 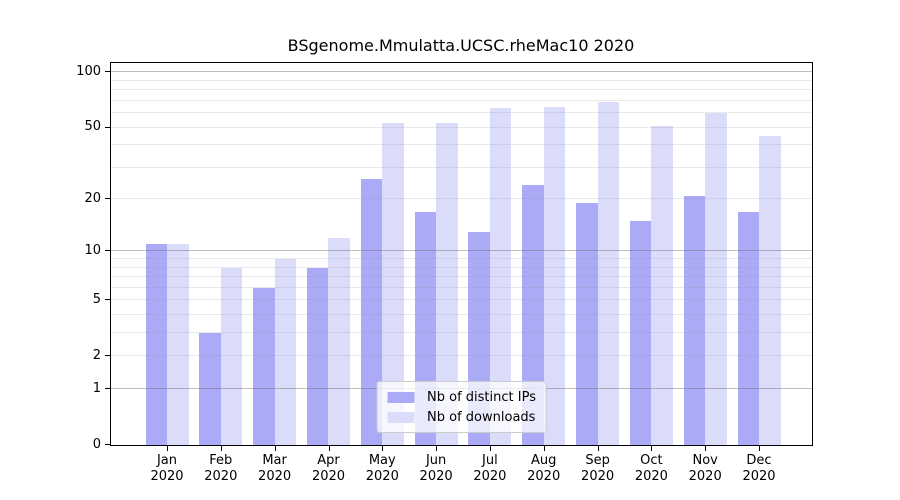 What do you see at coordinates (96, 299) in the screenshot?
I see `y-tick-label: 5` at bounding box center [96, 299].